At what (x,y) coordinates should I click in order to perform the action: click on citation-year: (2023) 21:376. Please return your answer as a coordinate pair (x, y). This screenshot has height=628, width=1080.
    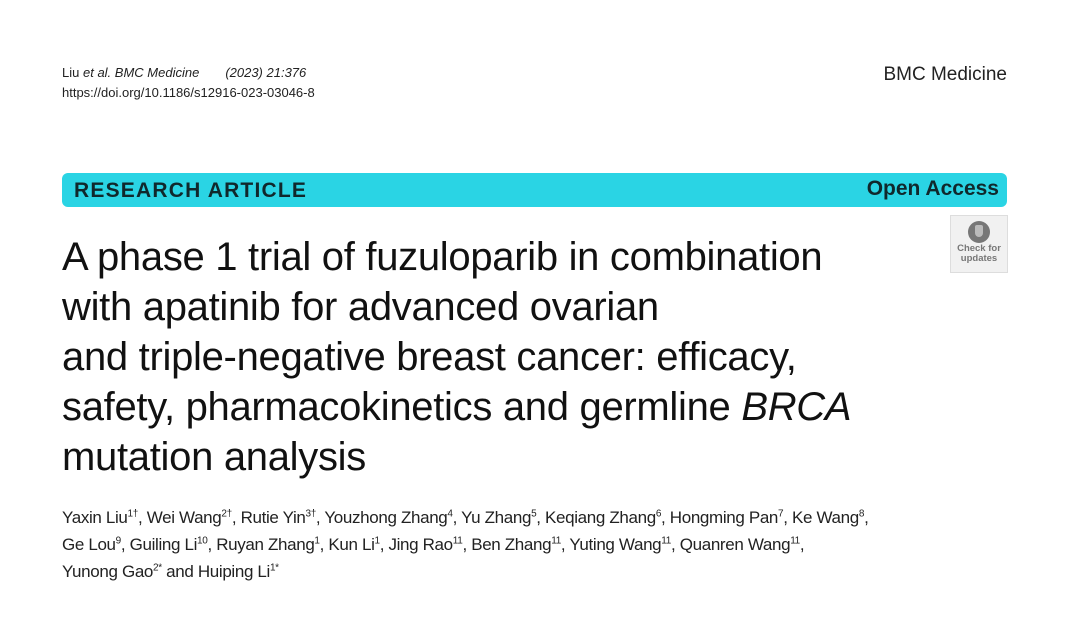
    Looking at the image, I should click on (266, 72).